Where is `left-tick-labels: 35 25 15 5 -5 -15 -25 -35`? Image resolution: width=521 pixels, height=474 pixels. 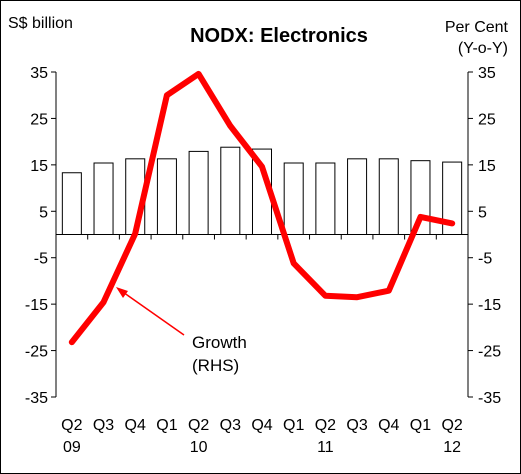
left-tick-labels: 35 25 15 5 -5 -15 -25 -35 is located at coordinates (36, 236).